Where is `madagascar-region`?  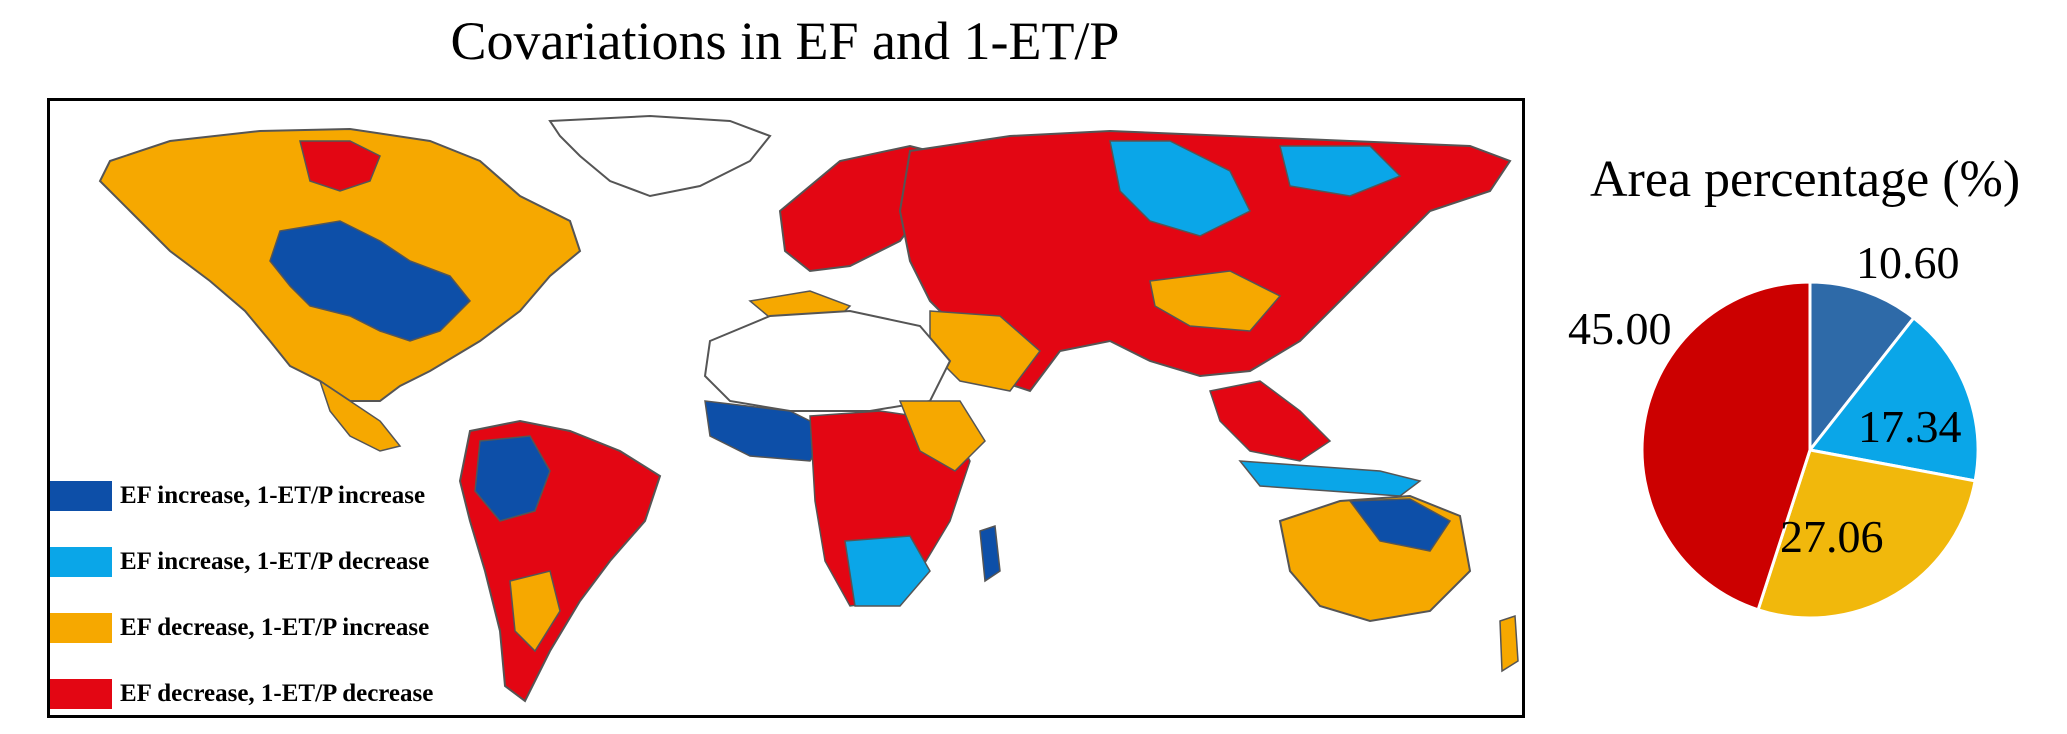
madagascar-region is located at coordinates (990, 553).